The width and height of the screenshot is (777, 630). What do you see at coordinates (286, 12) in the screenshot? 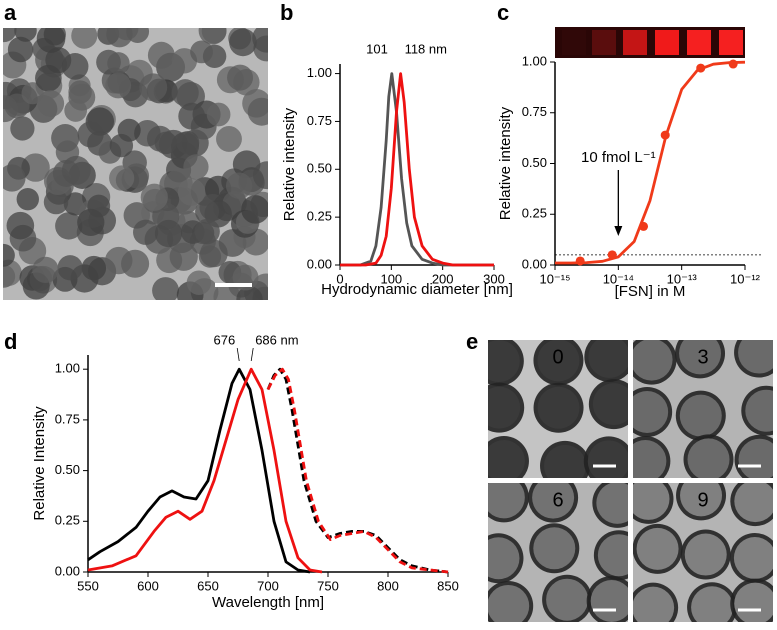
I see `panel-label: b` at bounding box center [286, 12].